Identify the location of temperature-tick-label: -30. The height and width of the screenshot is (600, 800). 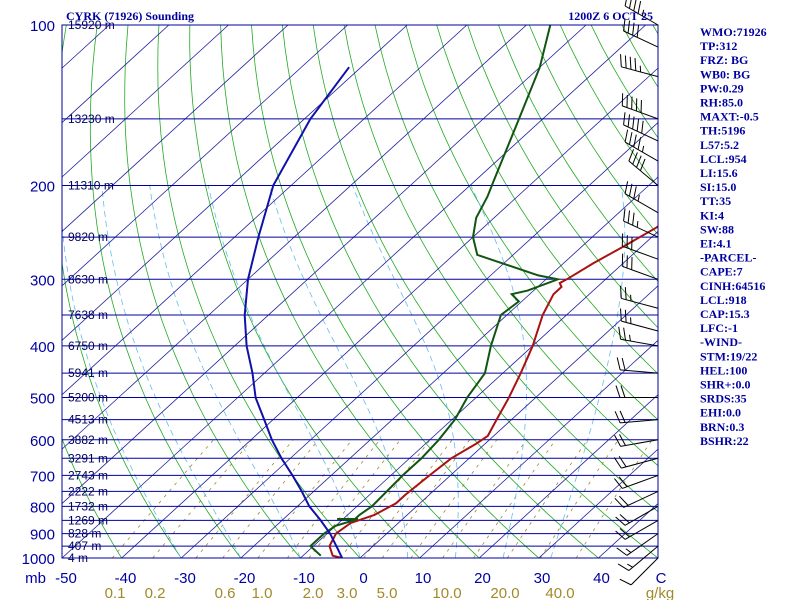
(185, 578).